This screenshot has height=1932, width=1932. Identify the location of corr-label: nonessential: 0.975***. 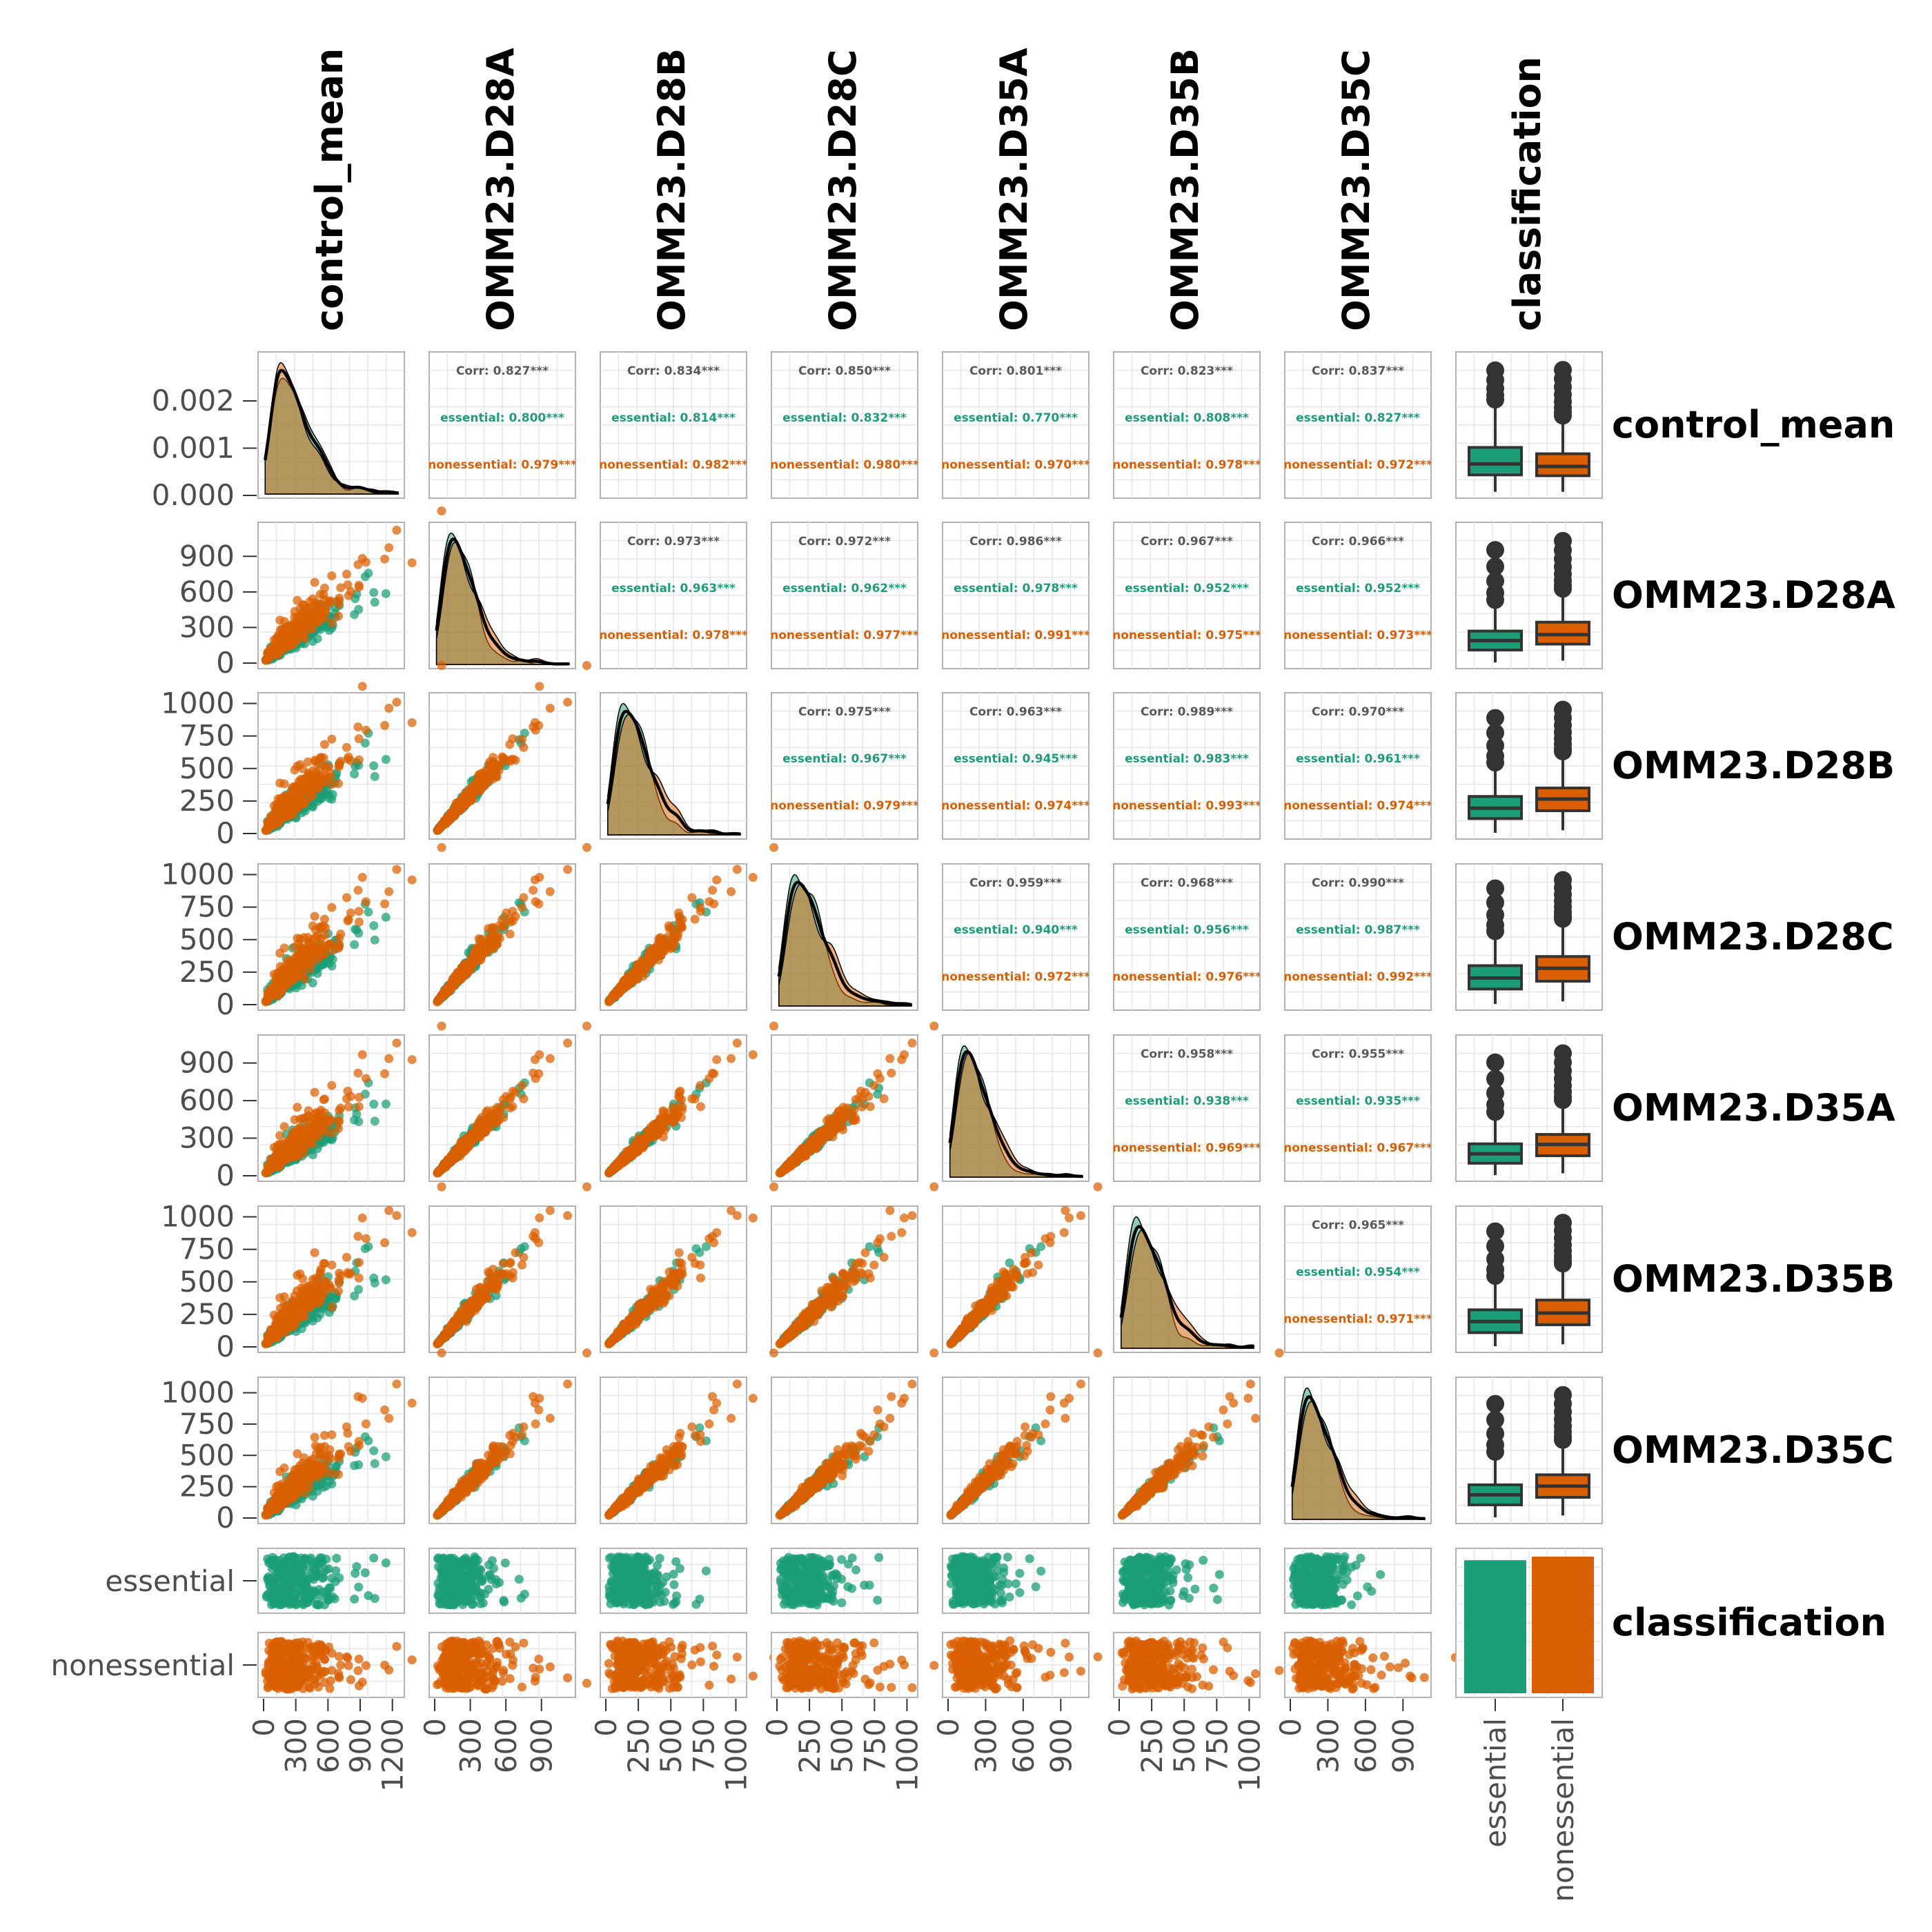
(1186, 635).